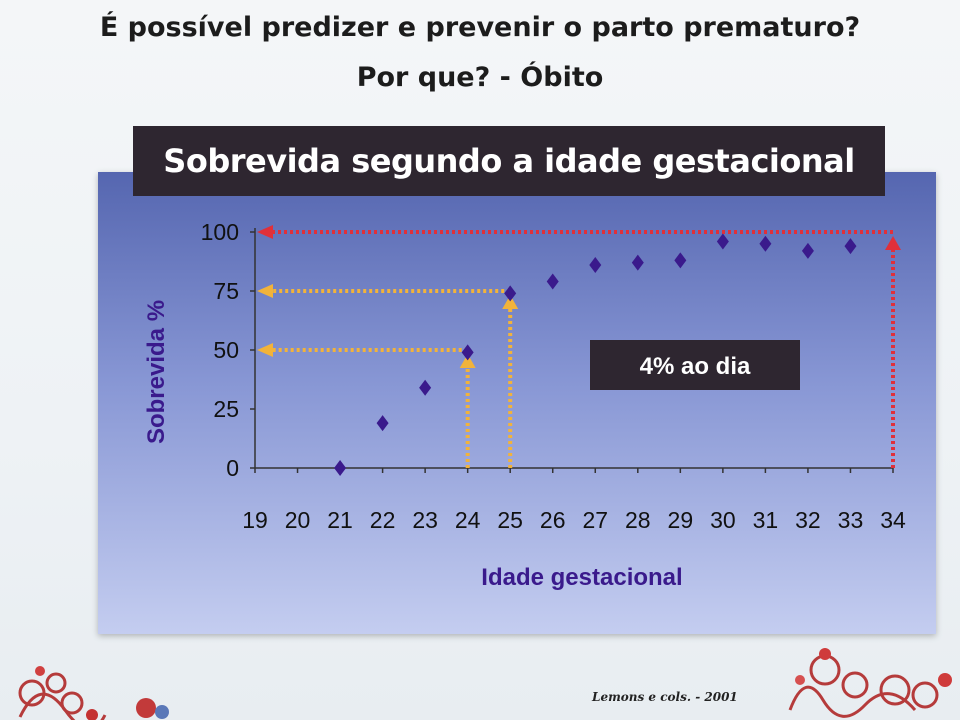 Image resolution: width=960 pixels, height=720 pixels. Describe the element at coordinates (232, 468) in the screenshot. I see `y-tick-label: 0` at that location.